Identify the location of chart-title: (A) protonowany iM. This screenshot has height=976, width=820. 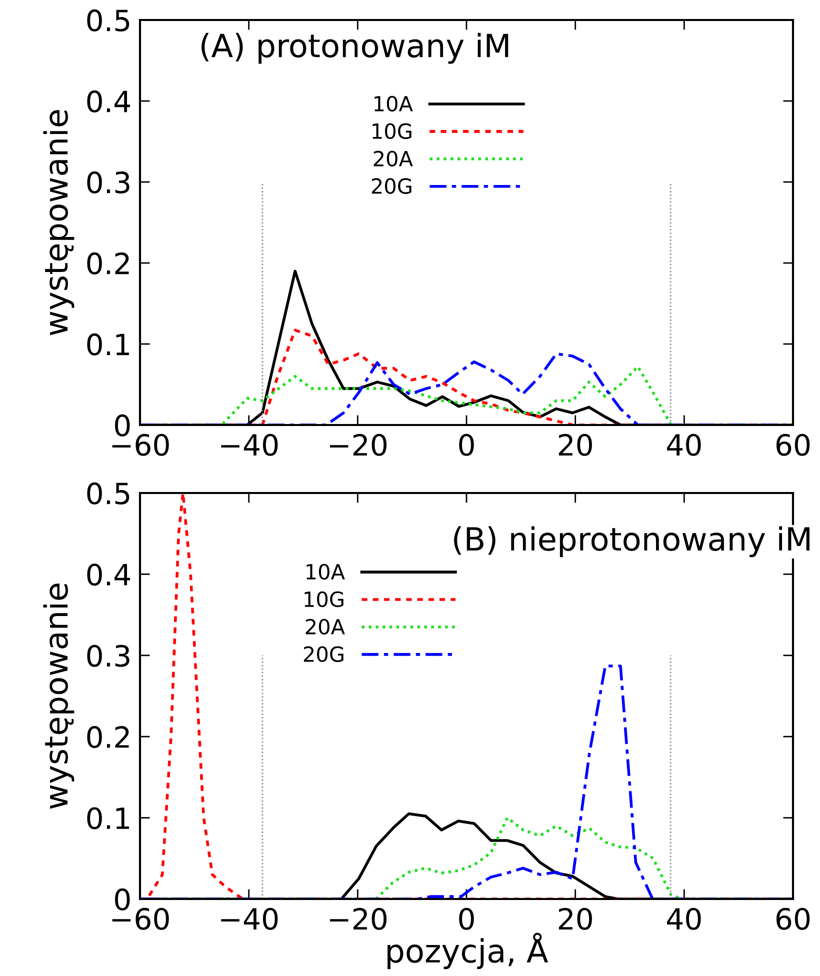
(355, 48).